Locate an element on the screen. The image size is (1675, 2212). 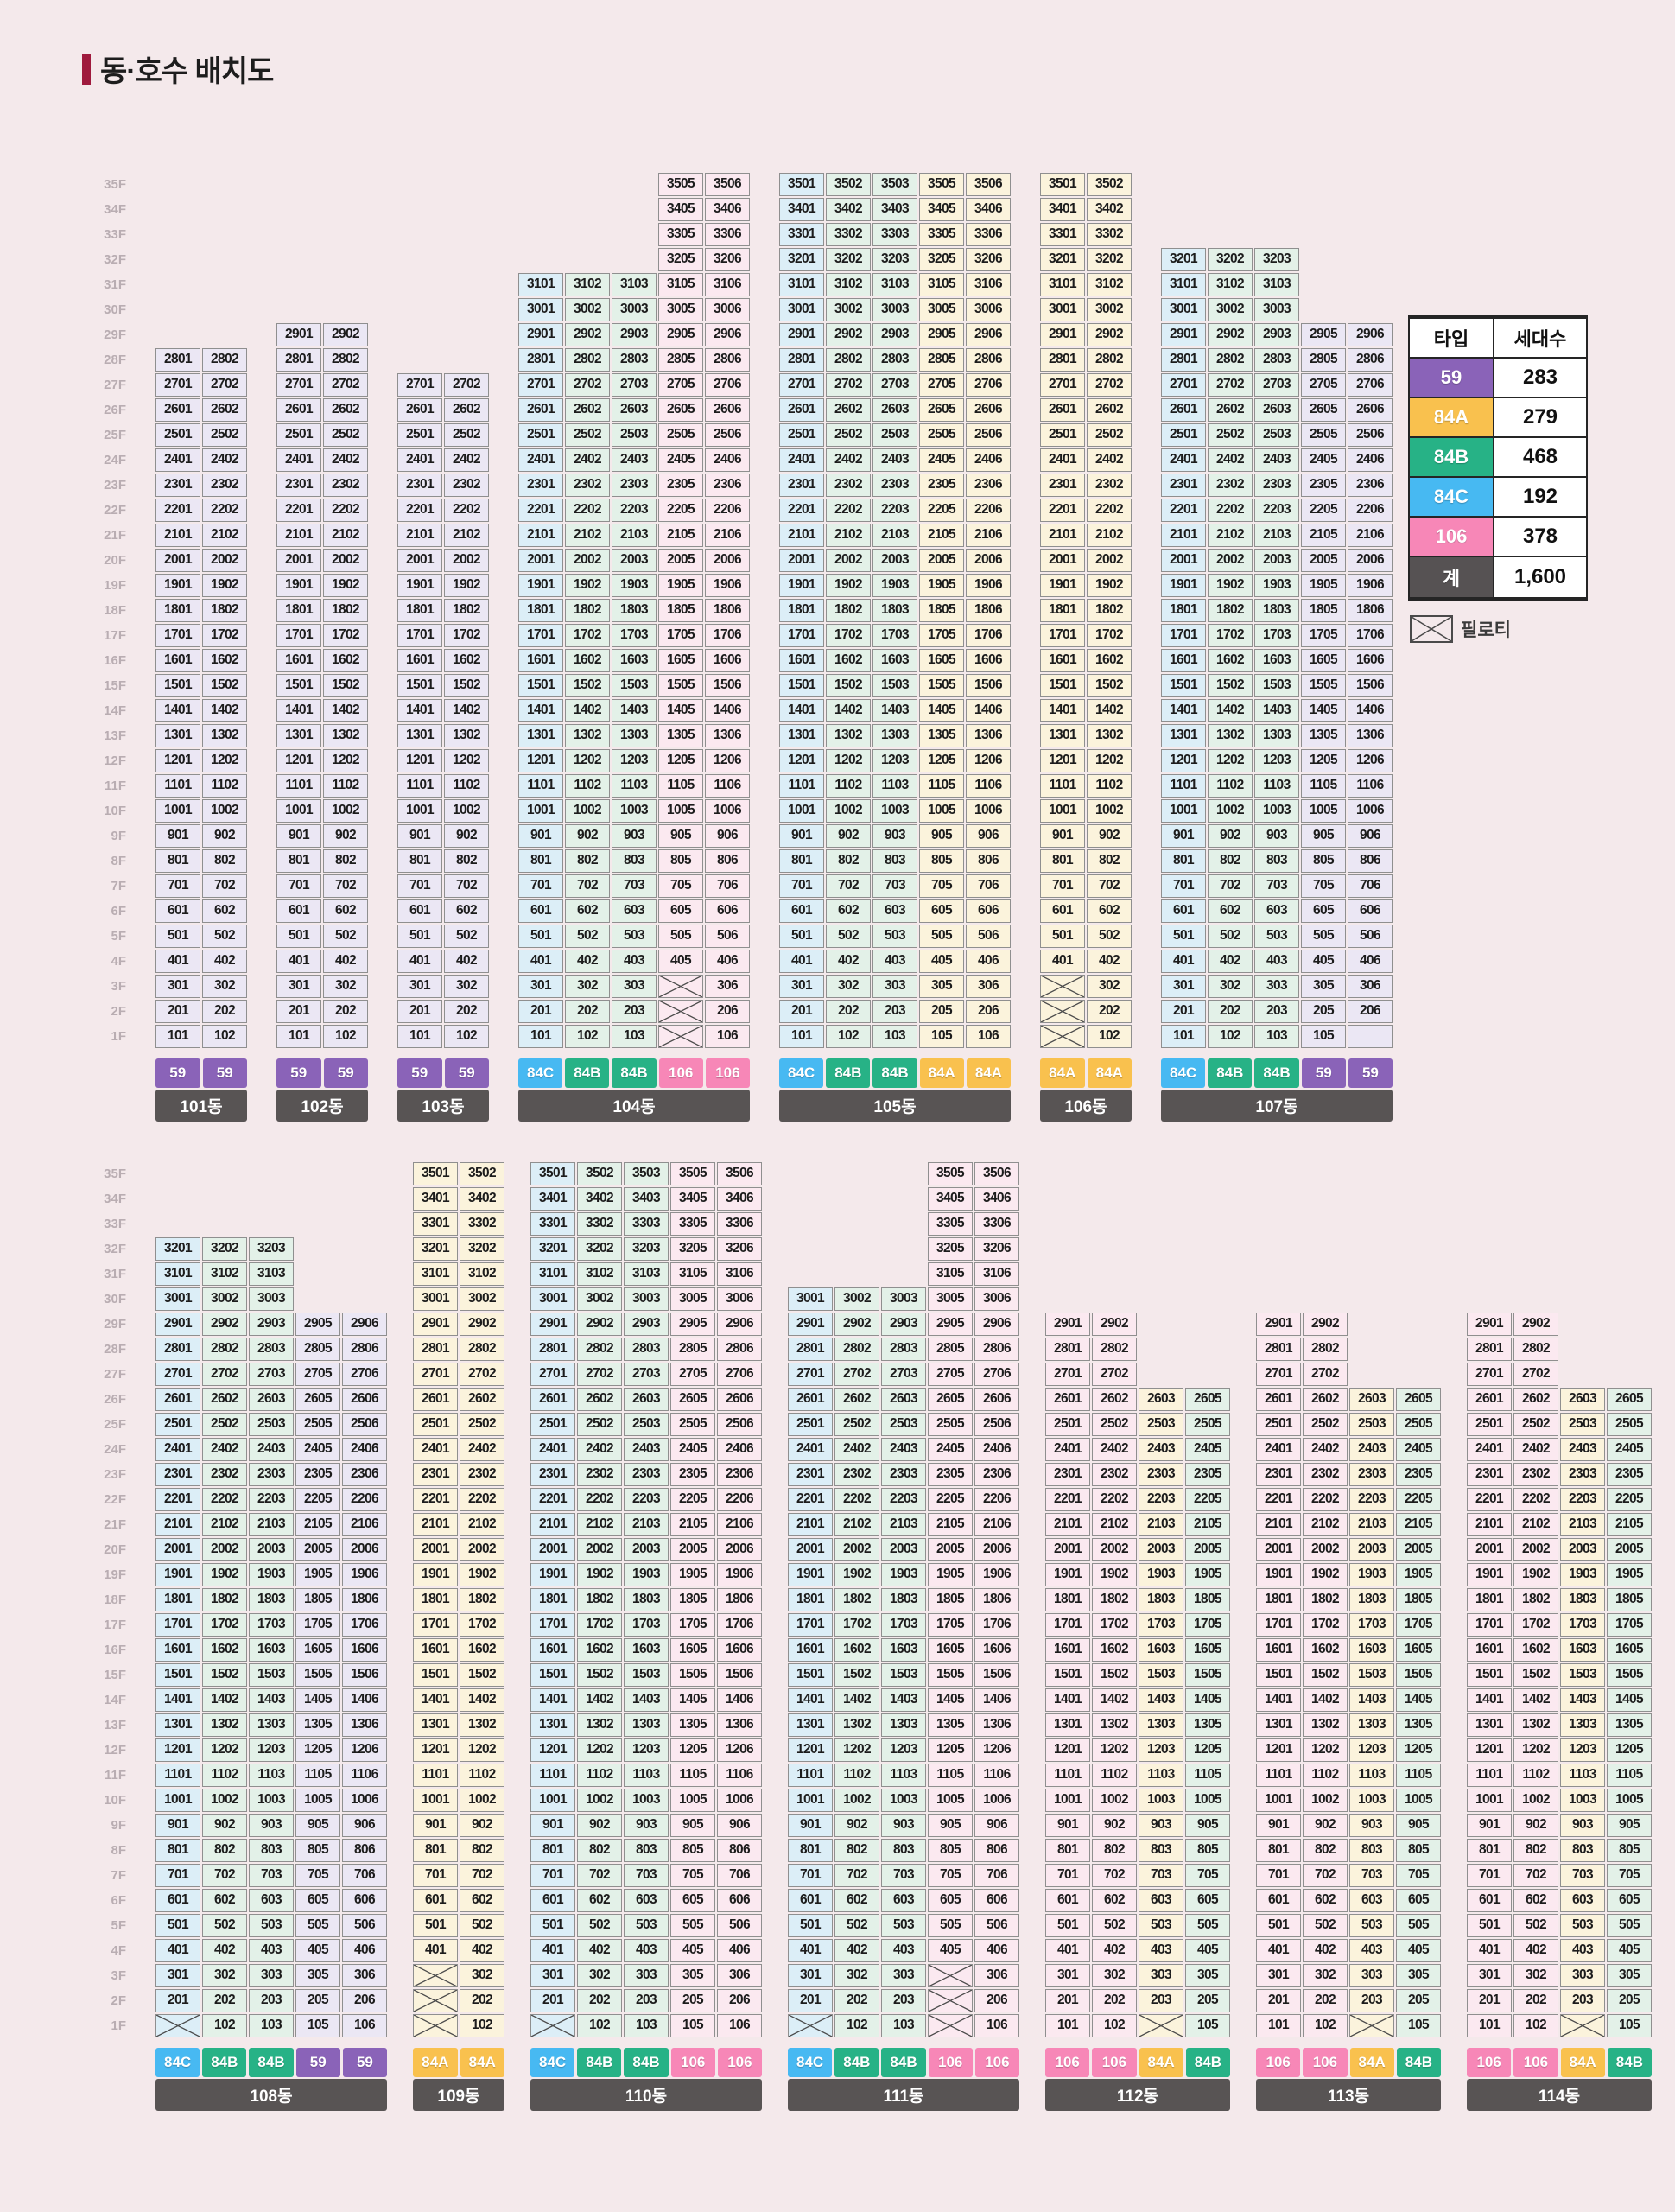
unit-cell: 1401 is located at coordinates (801, 710).